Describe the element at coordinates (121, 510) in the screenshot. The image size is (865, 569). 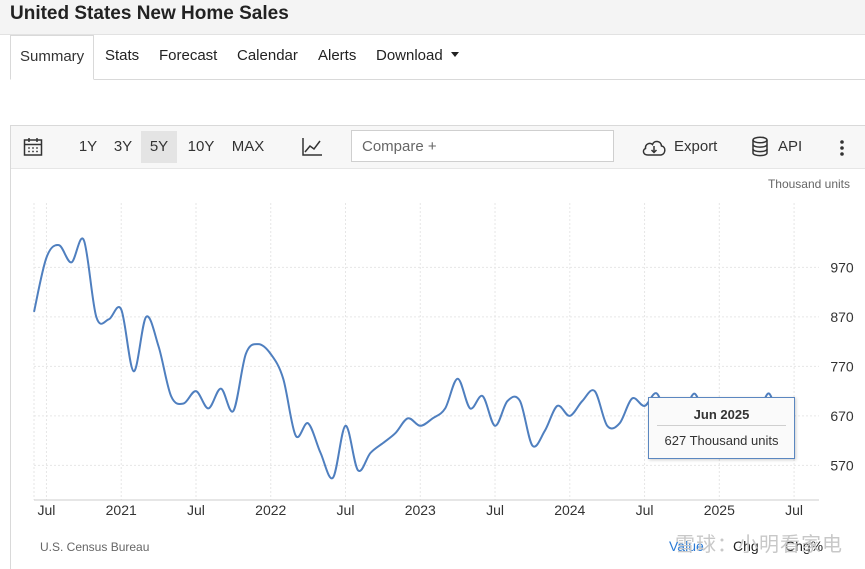
I see `x-tick-label: 2021` at that location.